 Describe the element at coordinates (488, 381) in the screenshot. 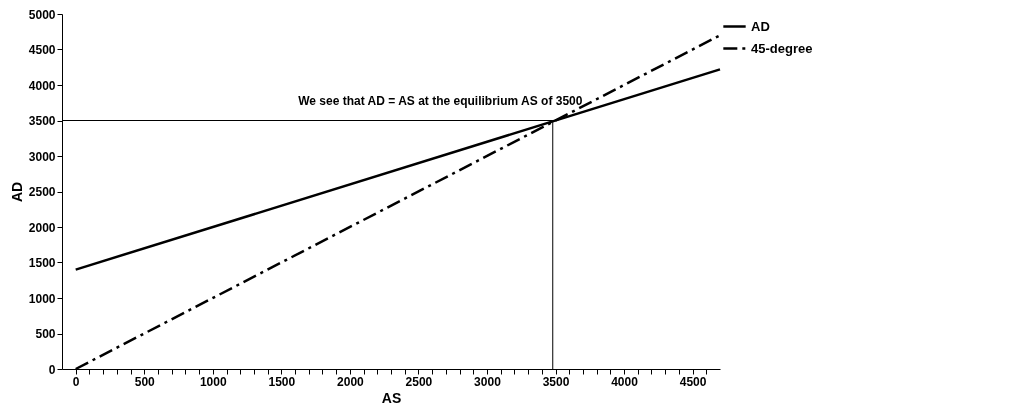

I see `x-tick-label: 3000` at that location.